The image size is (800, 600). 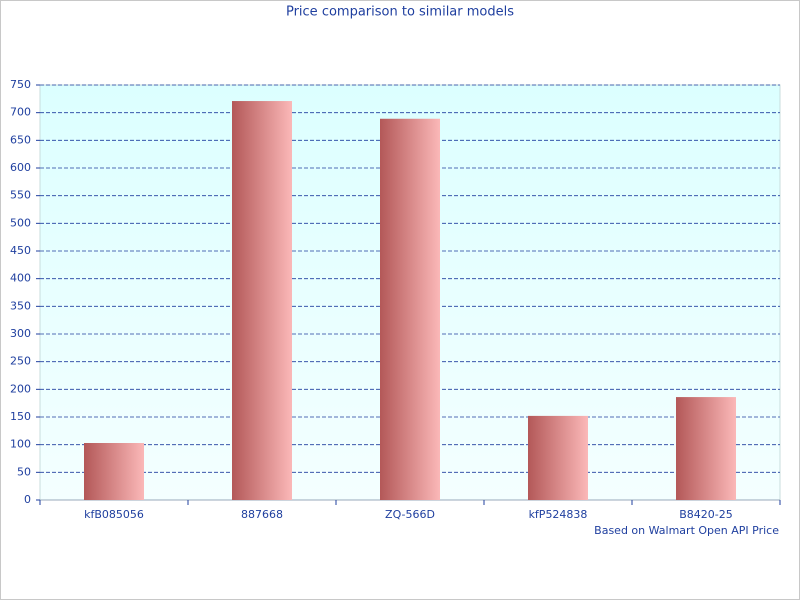 What do you see at coordinates (20, 139) in the screenshot?
I see `y-tick-label: 650` at bounding box center [20, 139].